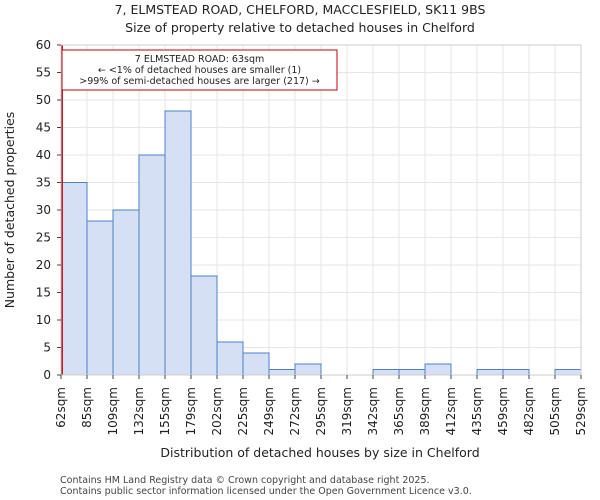 Image resolution: width=600 pixels, height=500 pixels. I want to click on x-tick-label-16: 435sqm, so click(477, 411).